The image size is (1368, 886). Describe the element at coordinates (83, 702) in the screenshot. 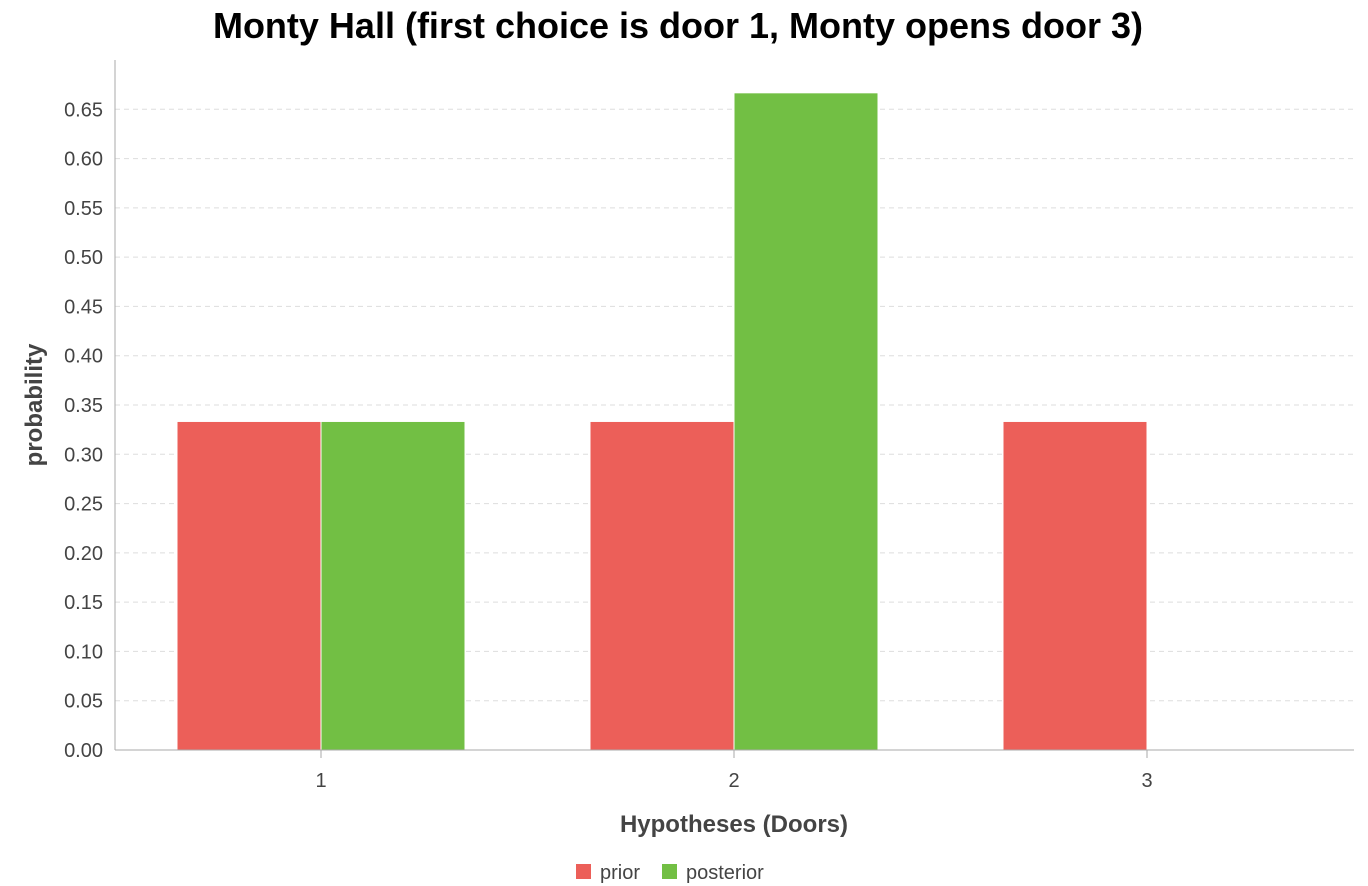

I see `y-tick-label: 0.05` at that location.